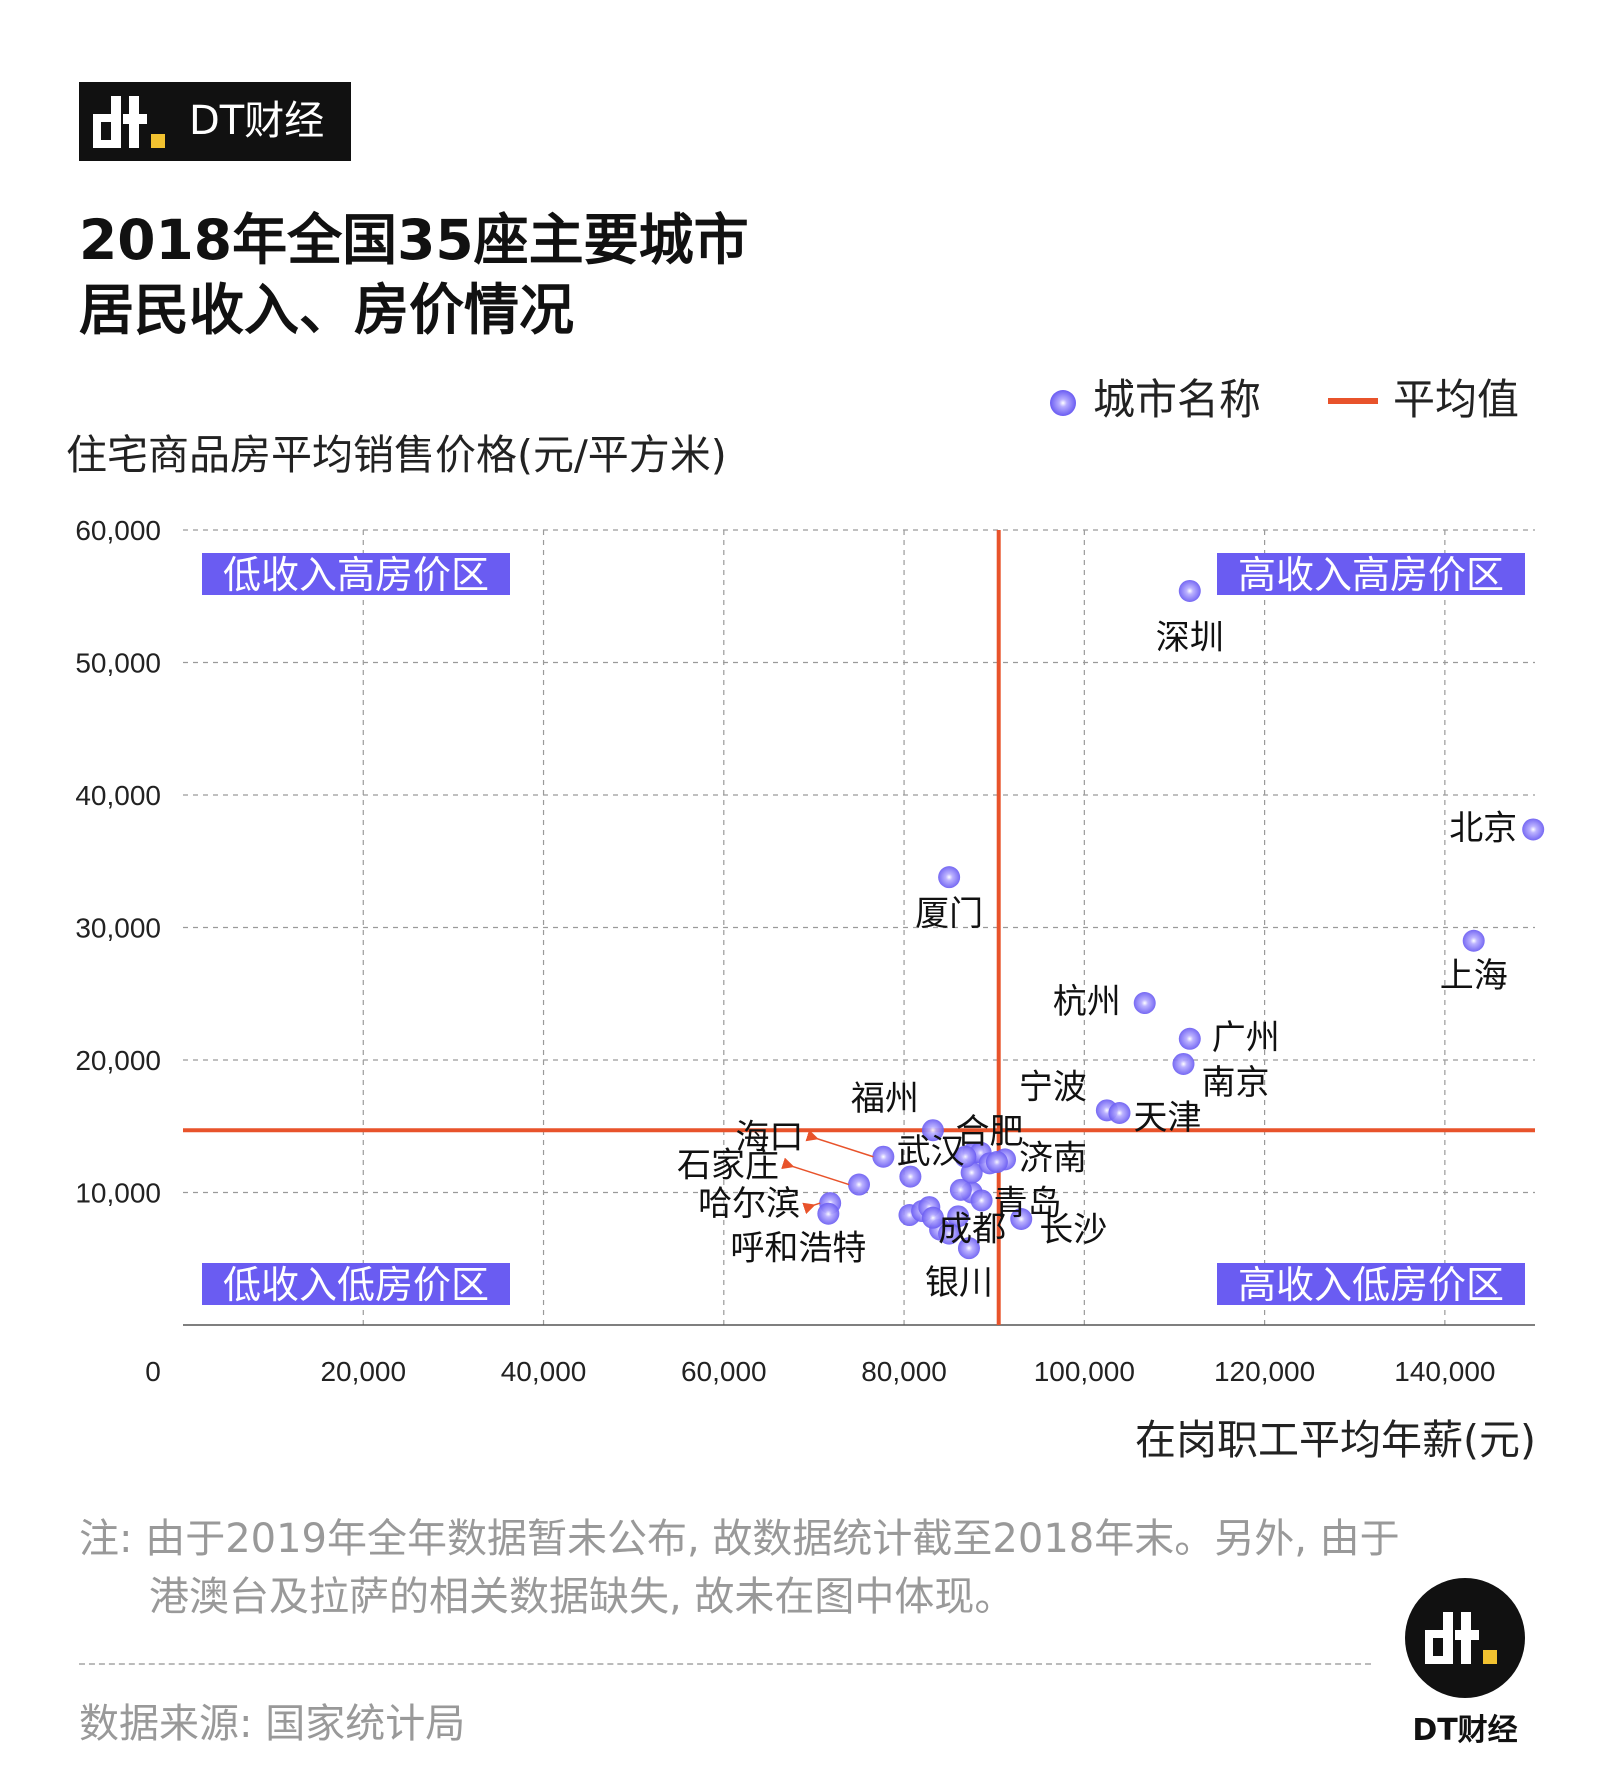  I want to click on city-label: 青岛, so click(1028, 1204).